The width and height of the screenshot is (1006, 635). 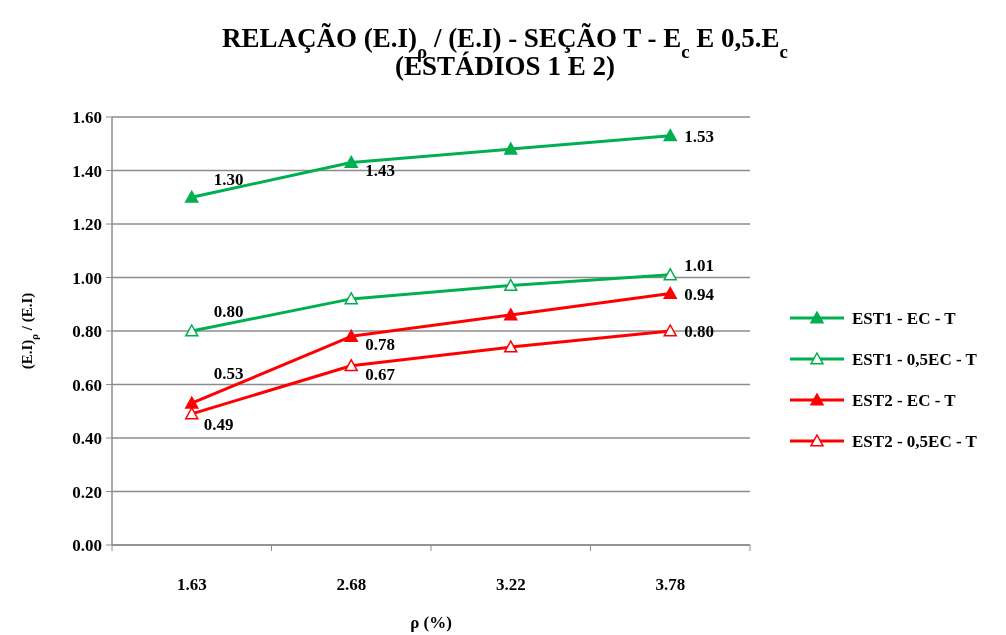 I want to click on data-label: 1.43, so click(x=380, y=171).